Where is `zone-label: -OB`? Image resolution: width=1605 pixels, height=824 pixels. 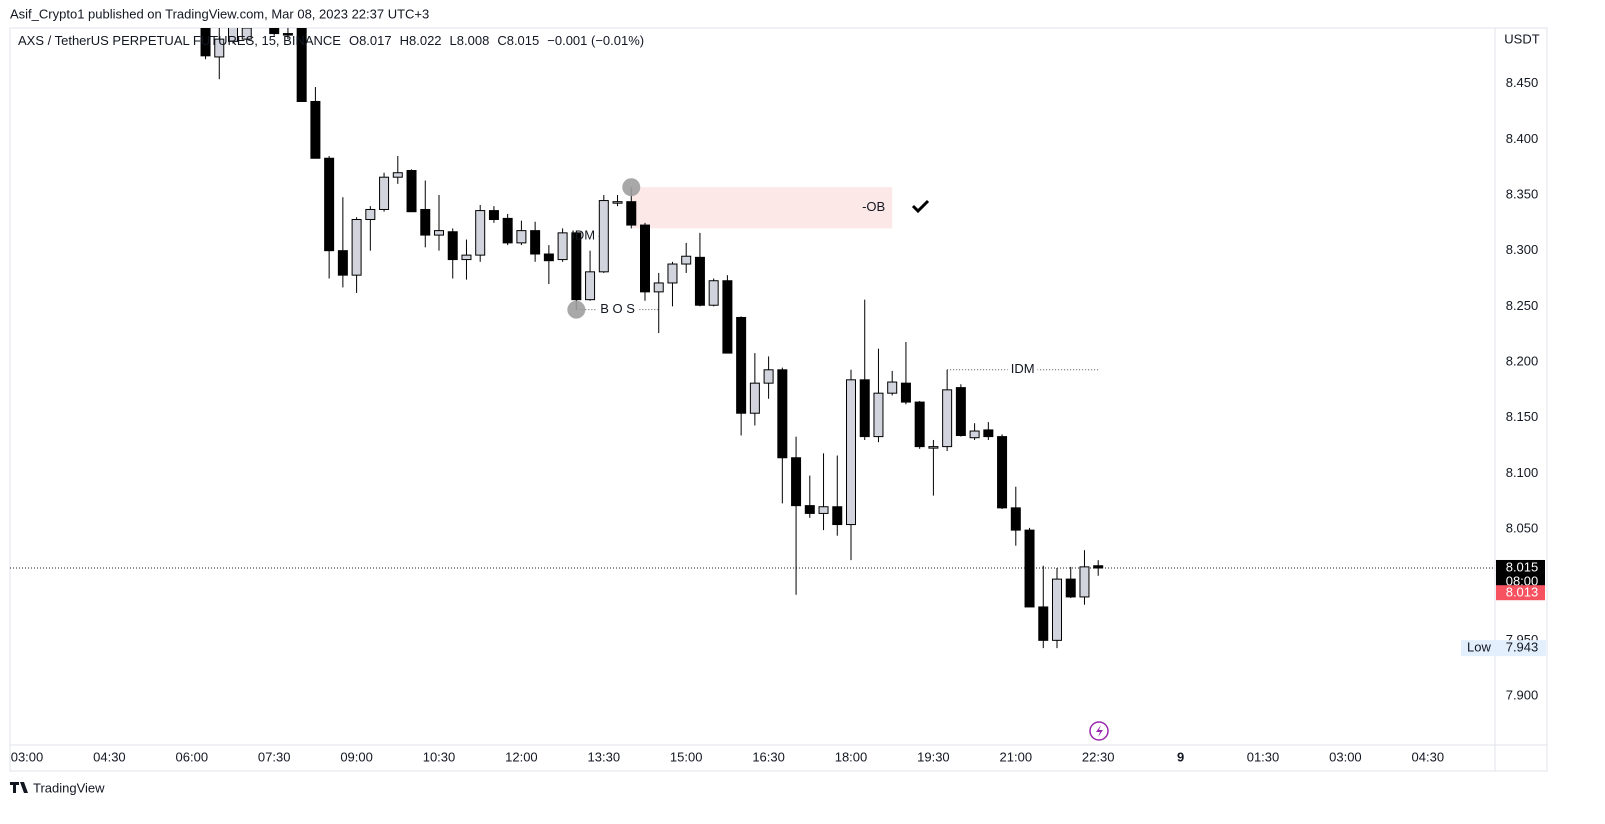 zone-label: -OB is located at coordinates (873, 206).